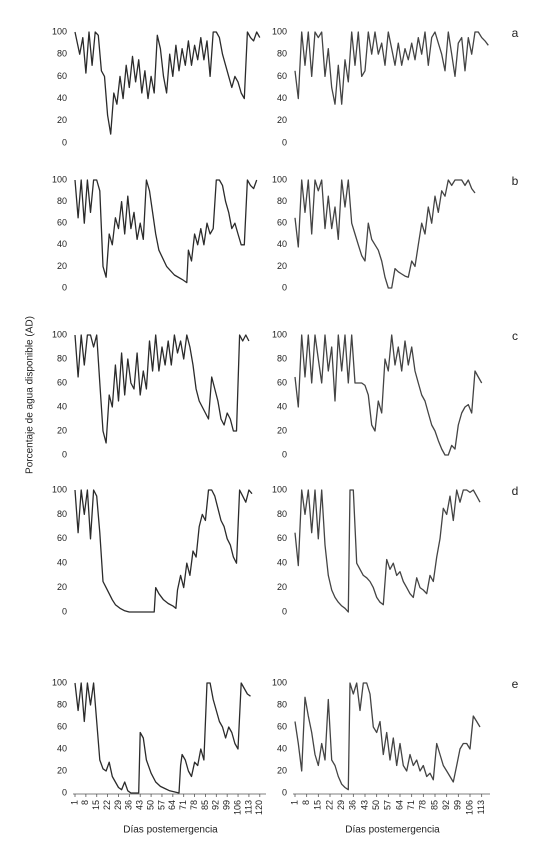 The height and width of the screenshot is (860, 547). Describe the element at coordinates (515, 181) in the screenshot. I see `panel-letter: b` at that location.